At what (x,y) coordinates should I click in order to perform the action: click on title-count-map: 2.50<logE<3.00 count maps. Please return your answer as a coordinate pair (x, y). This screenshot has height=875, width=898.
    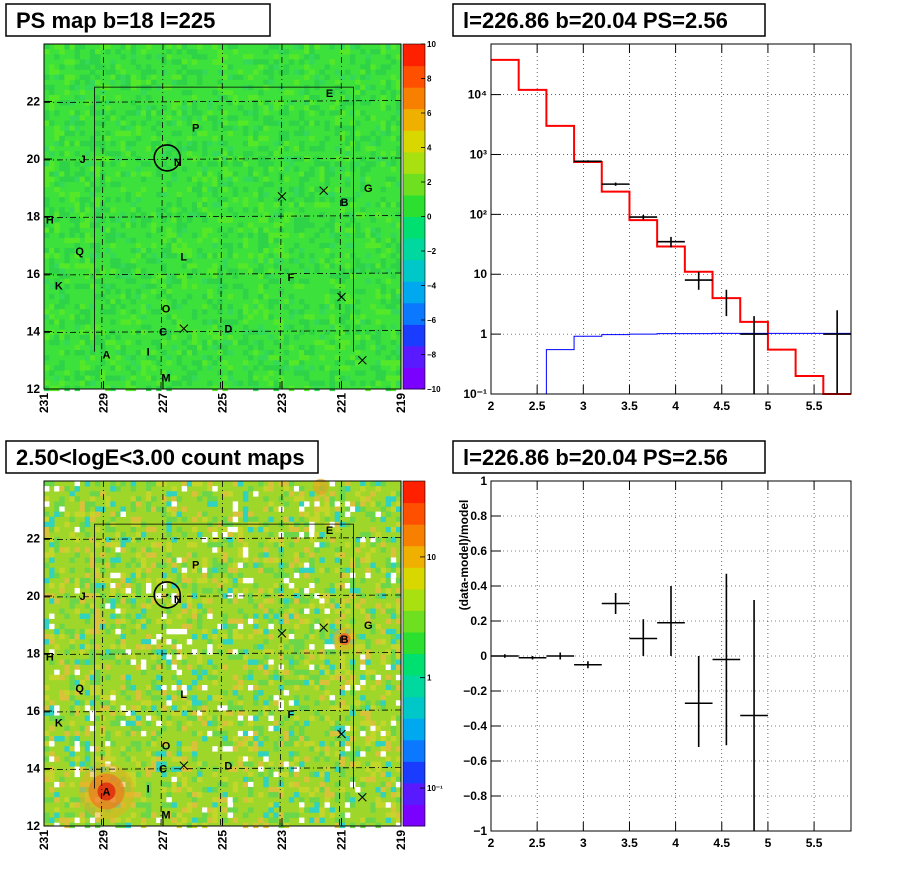
    Looking at the image, I should click on (162, 457).